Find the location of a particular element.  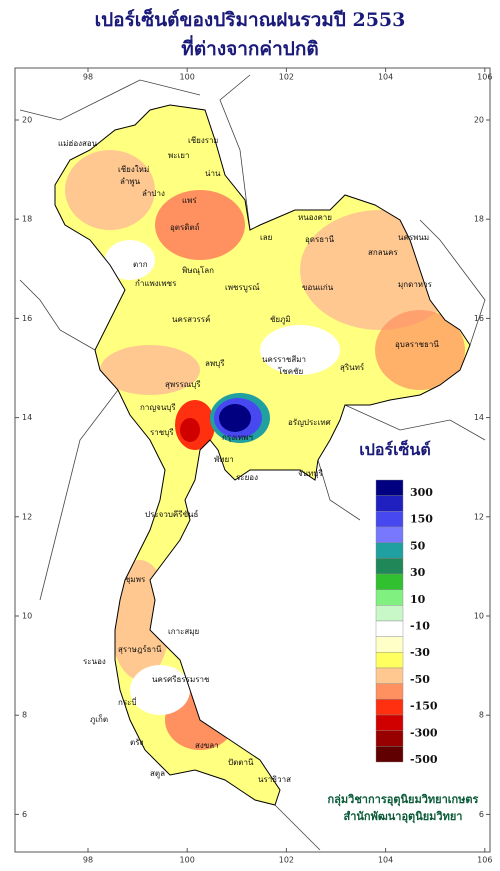

place-label: นครสวรรค์ is located at coordinates (191, 319).